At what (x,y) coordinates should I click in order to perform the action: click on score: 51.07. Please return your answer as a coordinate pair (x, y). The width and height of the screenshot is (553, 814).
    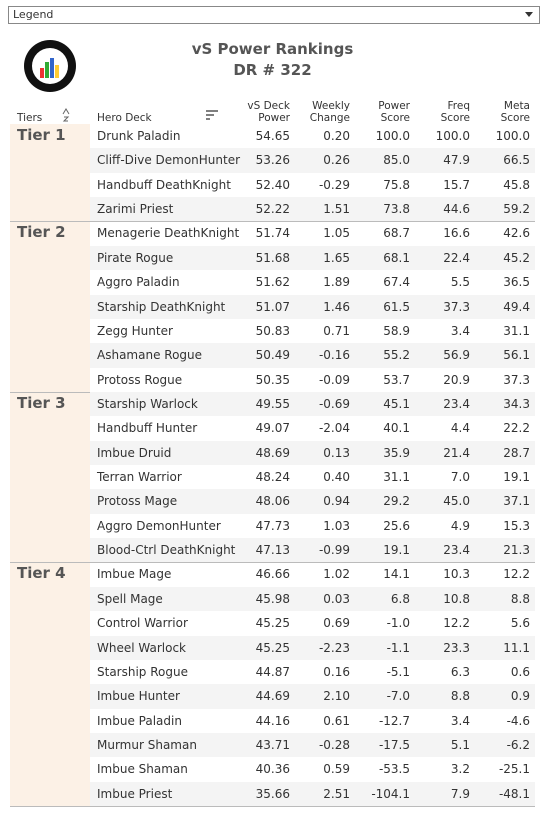
    Looking at the image, I should click on (272, 306).